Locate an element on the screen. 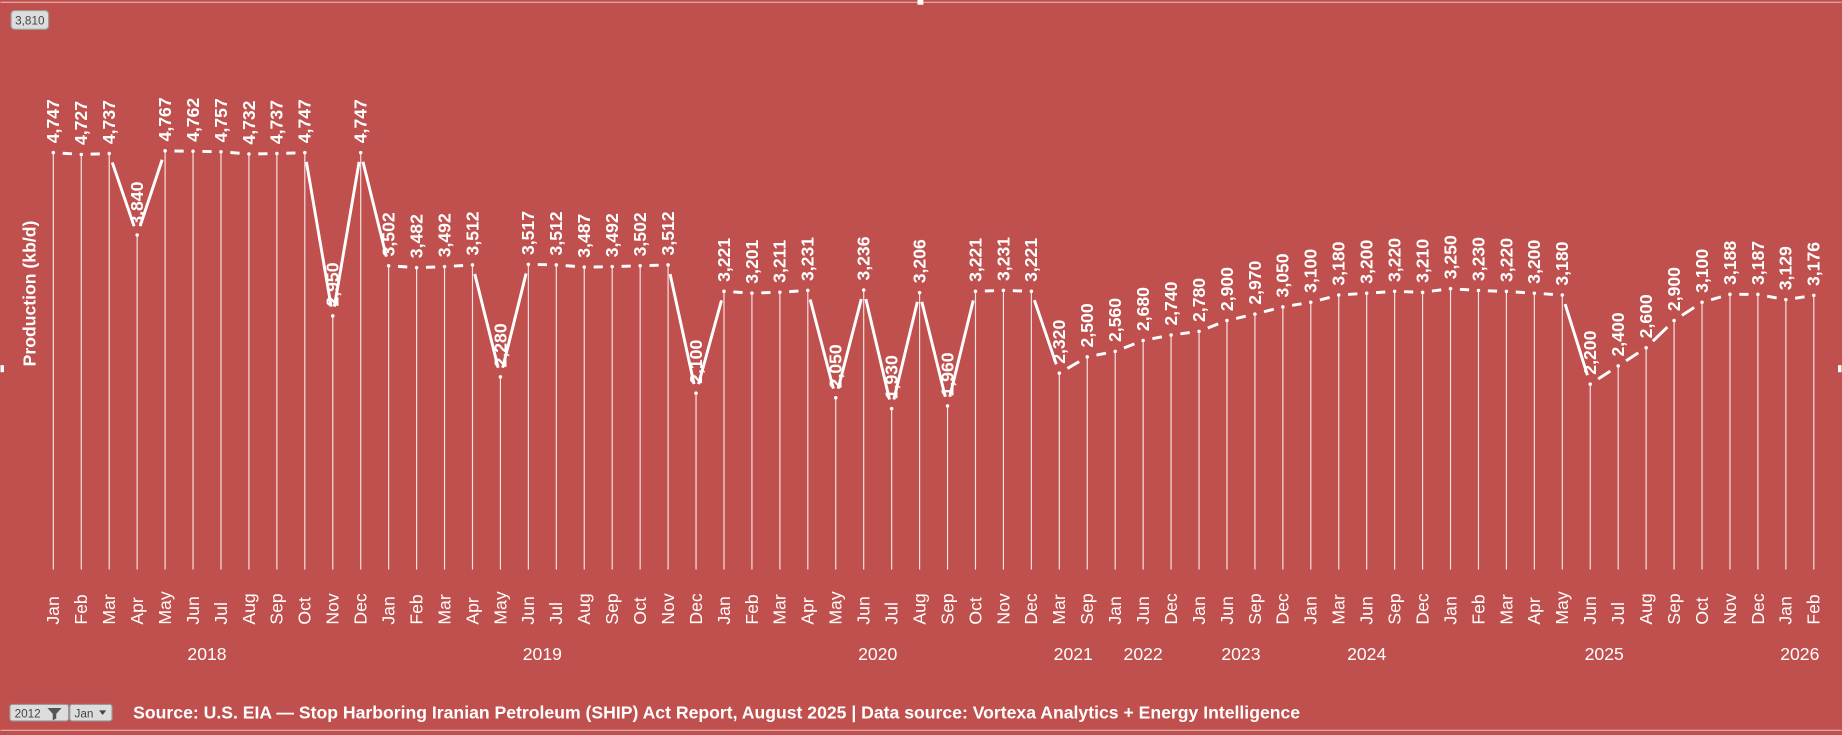 The width and height of the screenshot is (1842, 735). month-label: Jan is located at coordinates (1450, 610).